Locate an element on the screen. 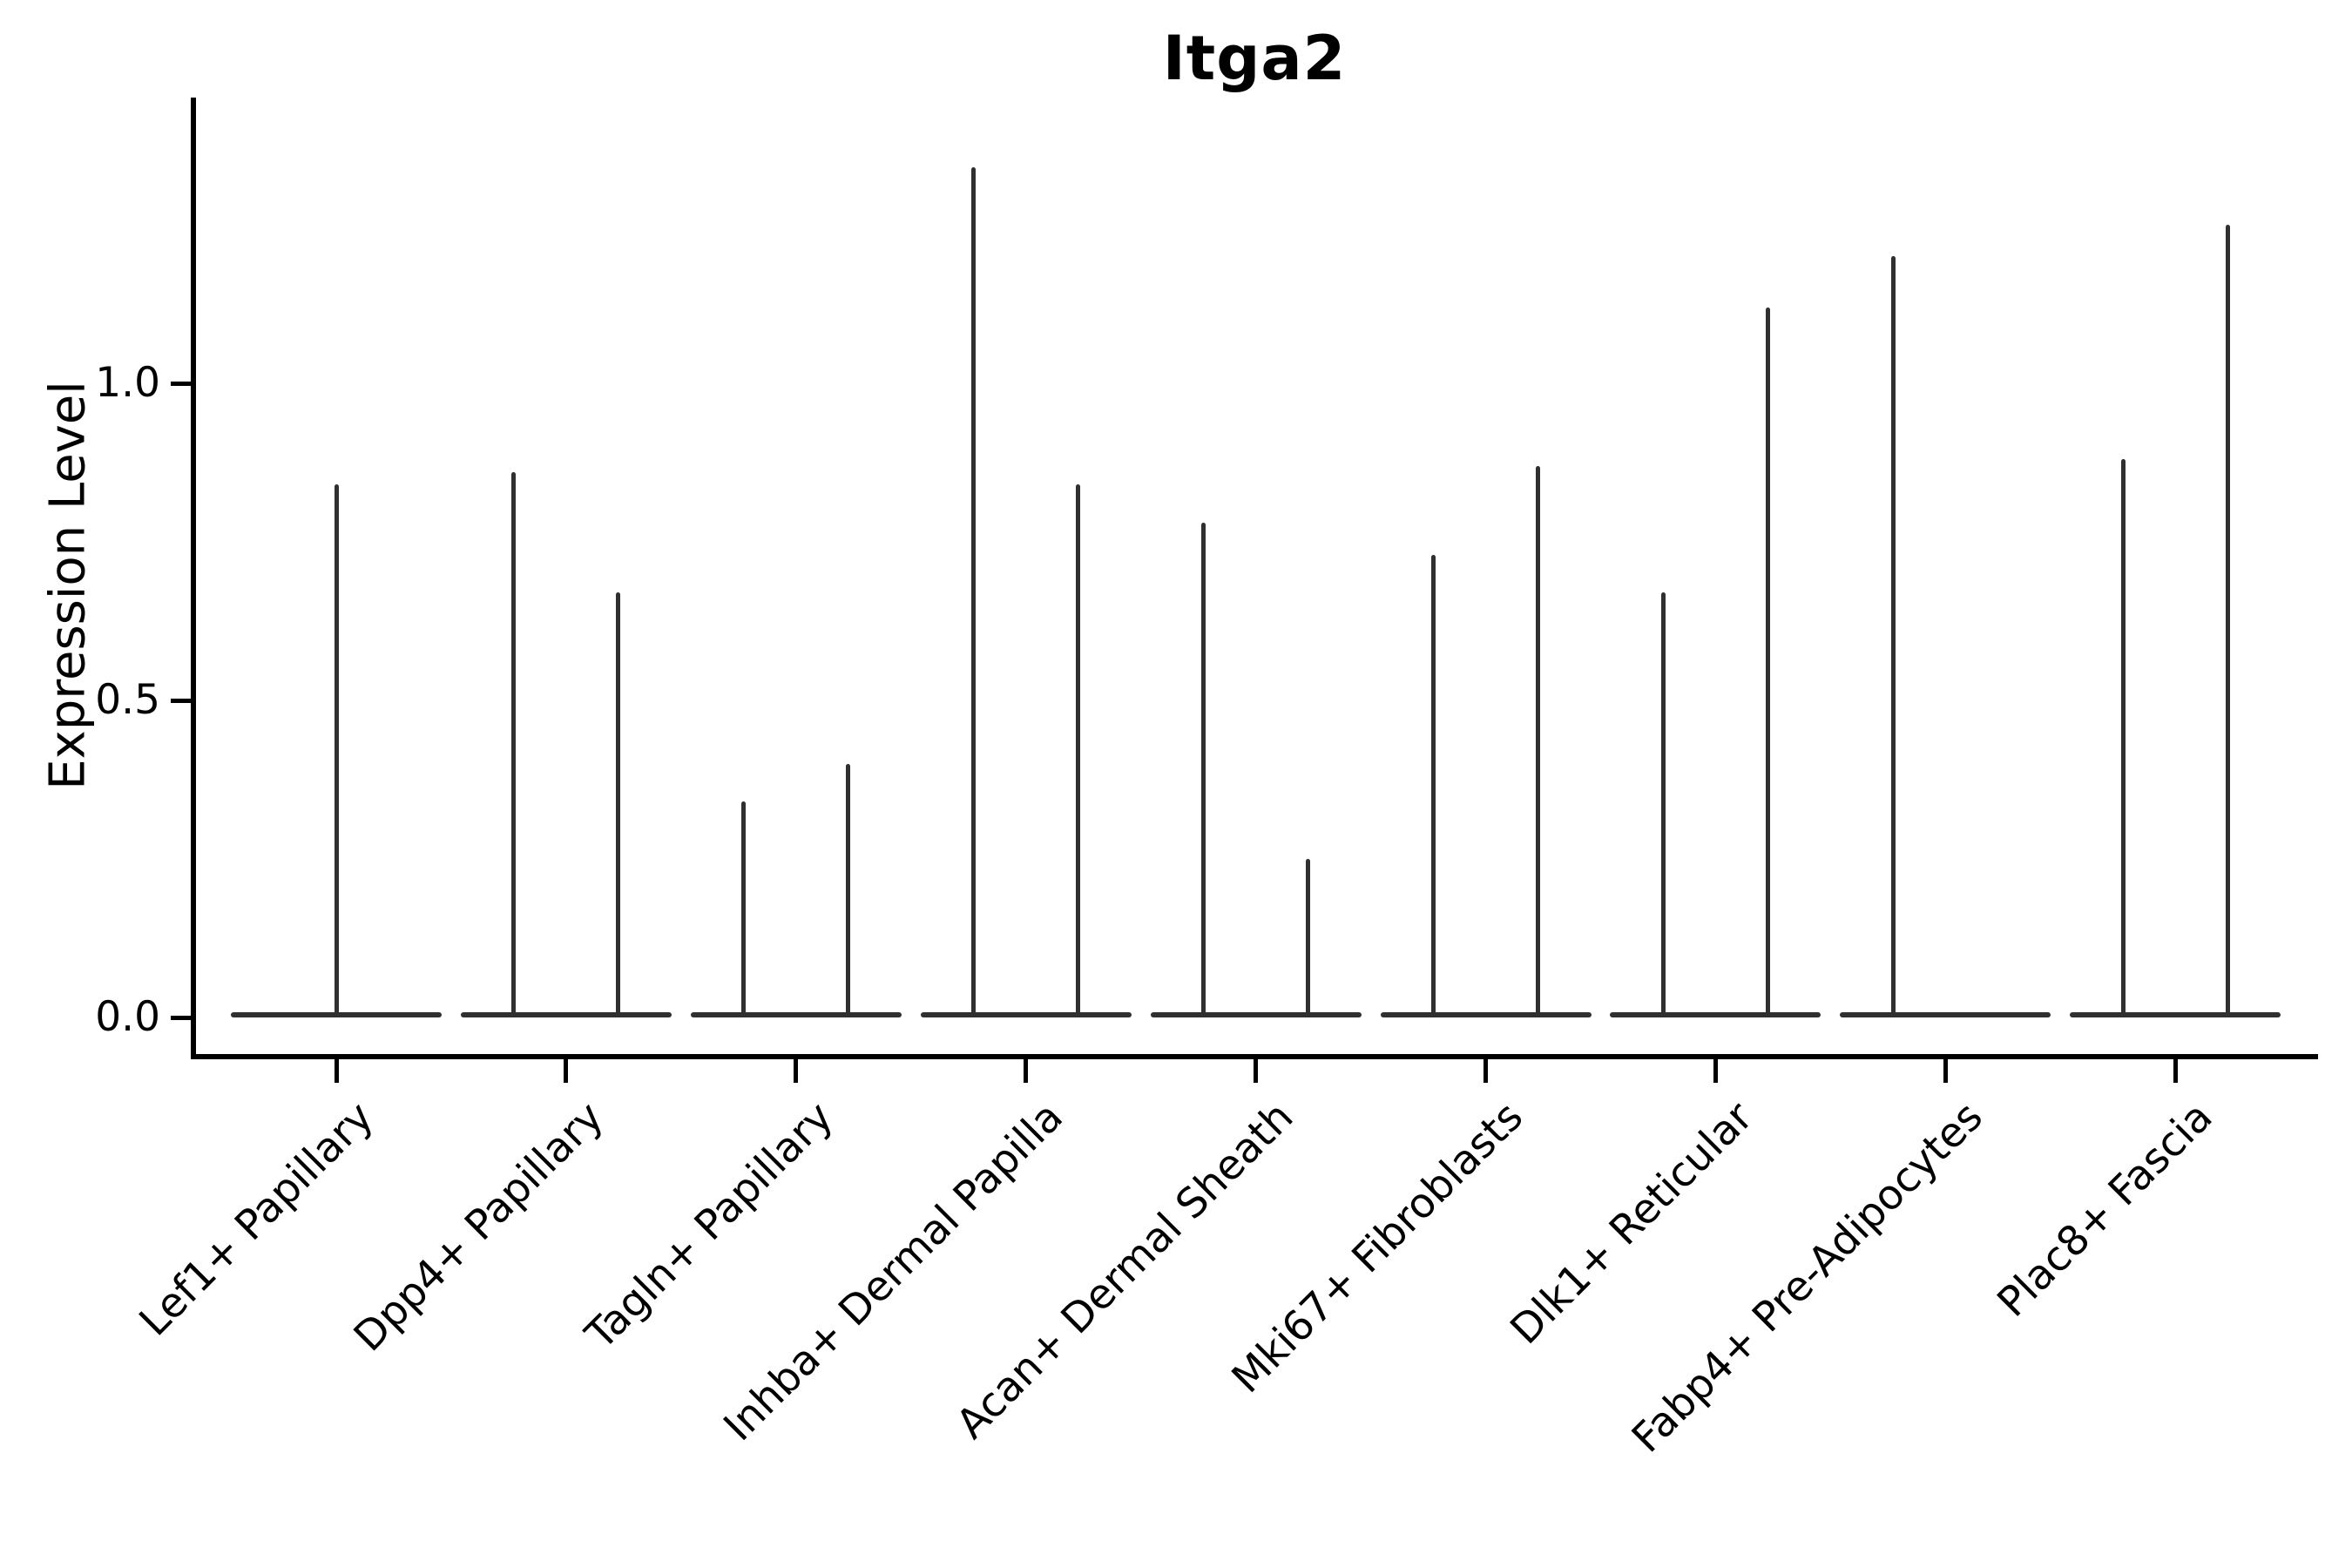 The image size is (2352, 1568). x-tick-label: Tagln+ Papillary is located at coordinates (710, 1225).